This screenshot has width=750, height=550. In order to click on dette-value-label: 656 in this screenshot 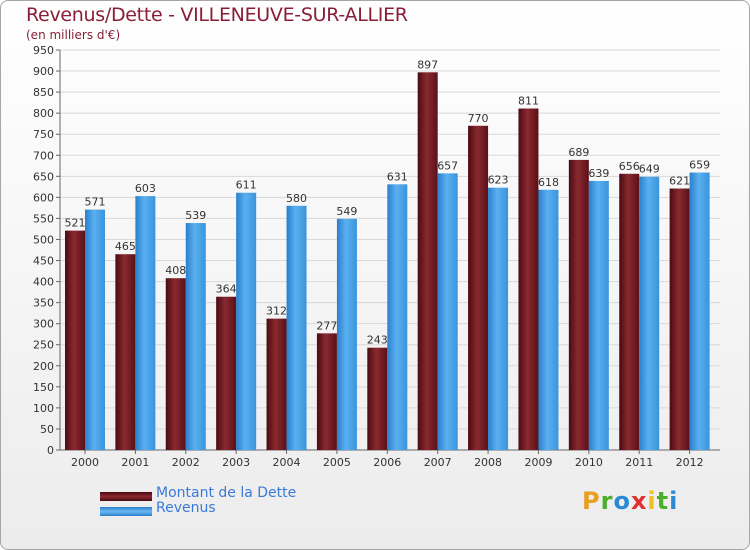, I will do `click(629, 166)`.